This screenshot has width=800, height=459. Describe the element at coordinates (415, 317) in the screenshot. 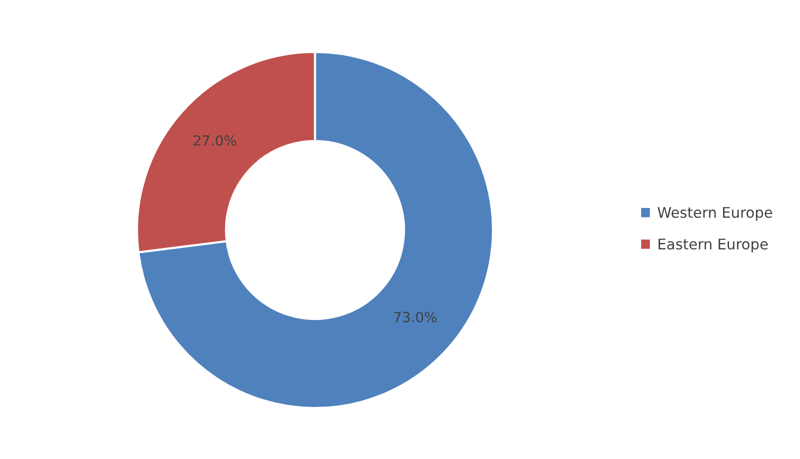

I see `data-label: 73.0%` at that location.